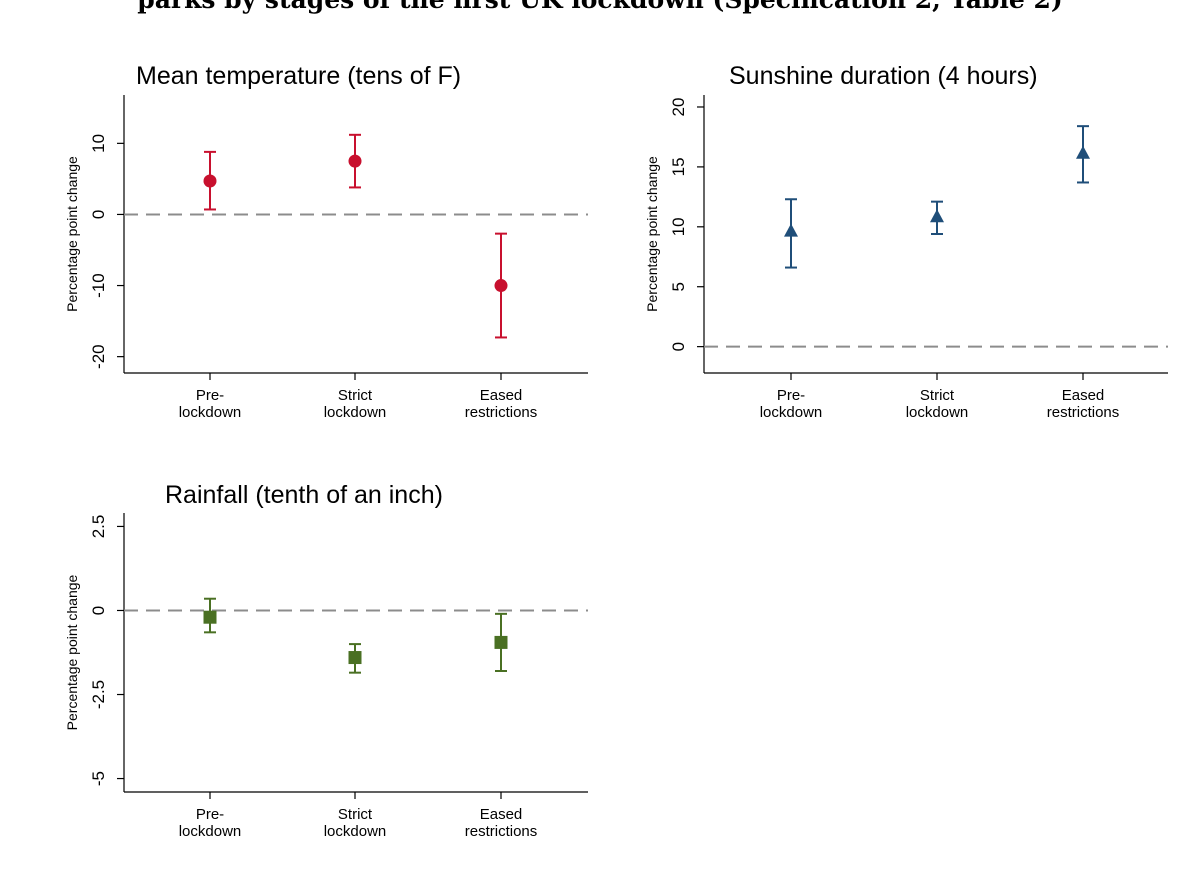 The width and height of the screenshot is (1200, 881). Describe the element at coordinates (304, 495) in the screenshot. I see `panel-title: Rainfall (tenth of an inch)` at that location.